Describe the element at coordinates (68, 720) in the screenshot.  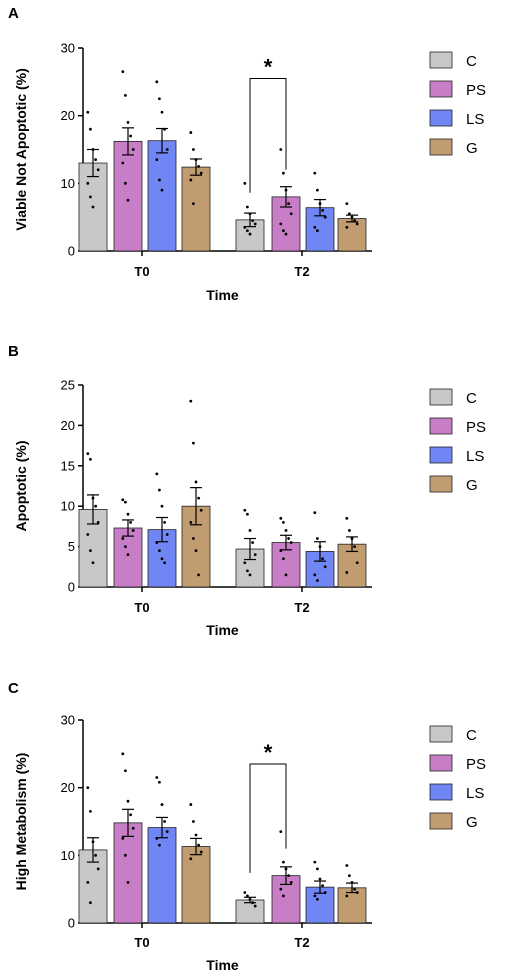
I see `y-tick-label: 30` at that location.